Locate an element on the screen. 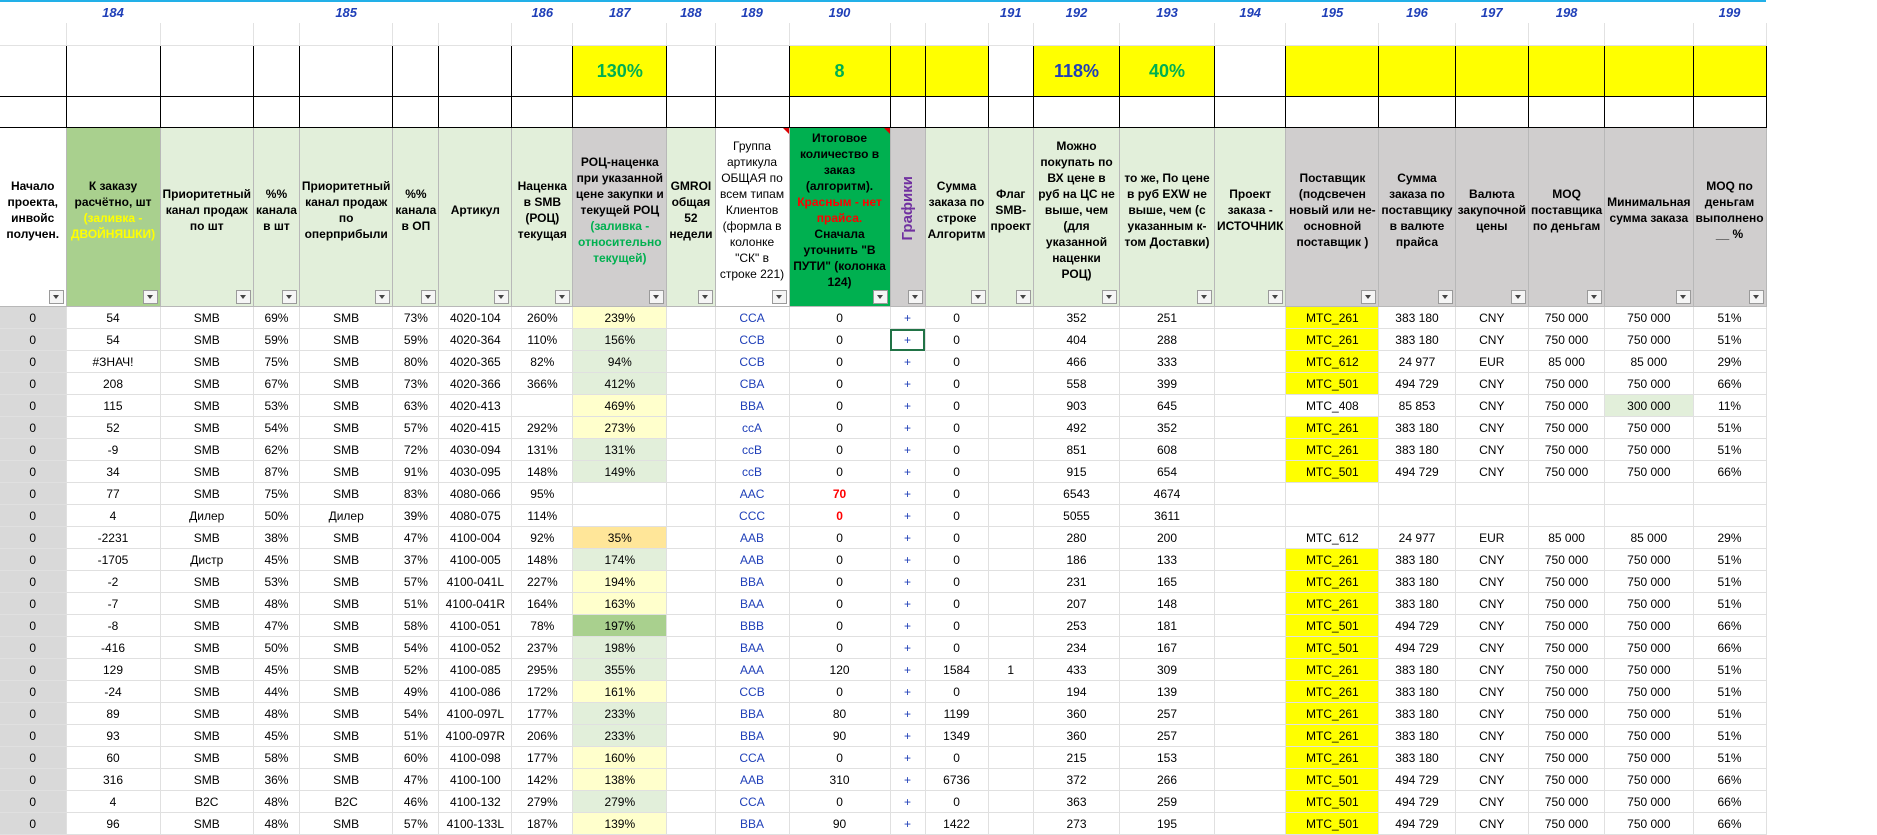 The height and width of the screenshot is (835, 1877). data-cell: 279% is located at coordinates (620, 801).